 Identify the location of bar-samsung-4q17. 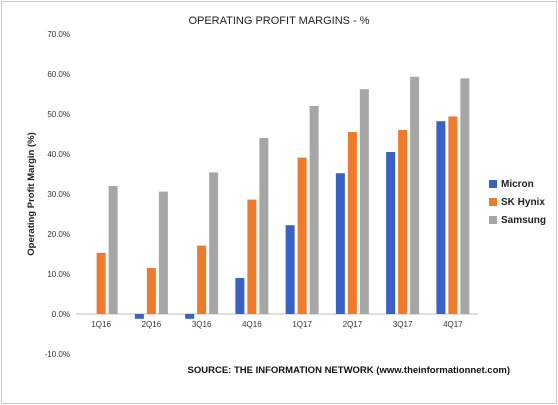
(465, 196).